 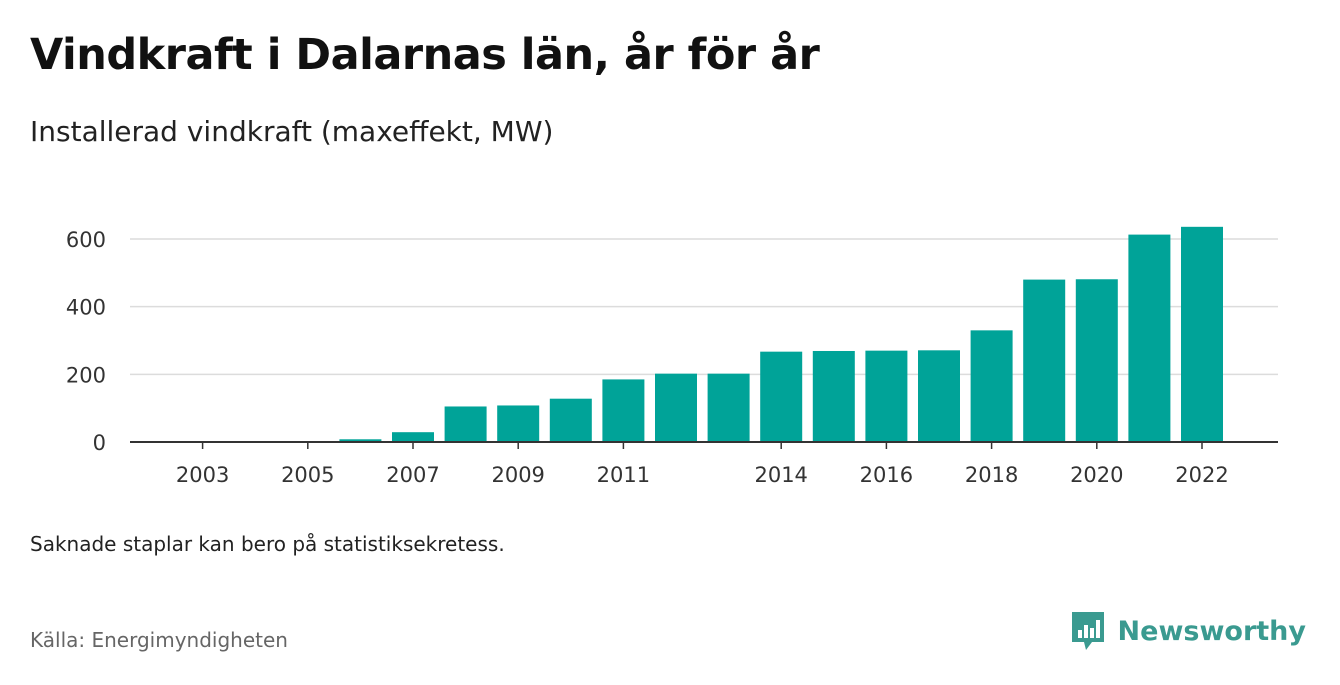 I want to click on bar-2019, so click(x=1044, y=360).